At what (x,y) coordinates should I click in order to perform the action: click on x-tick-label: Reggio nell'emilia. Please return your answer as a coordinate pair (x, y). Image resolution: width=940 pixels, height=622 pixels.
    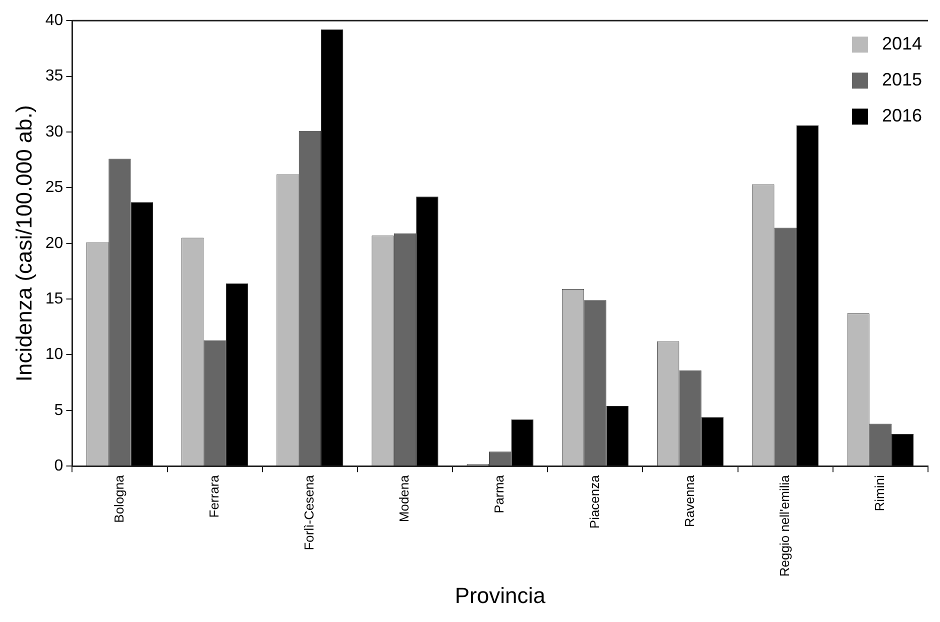
    Looking at the image, I should click on (784, 525).